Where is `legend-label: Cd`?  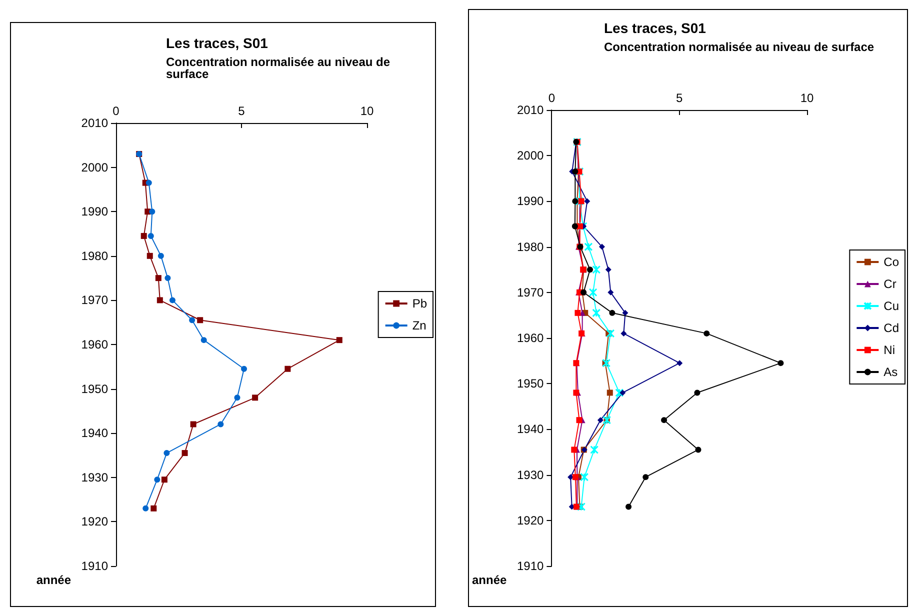 legend-label: Cd is located at coordinates (892, 328).